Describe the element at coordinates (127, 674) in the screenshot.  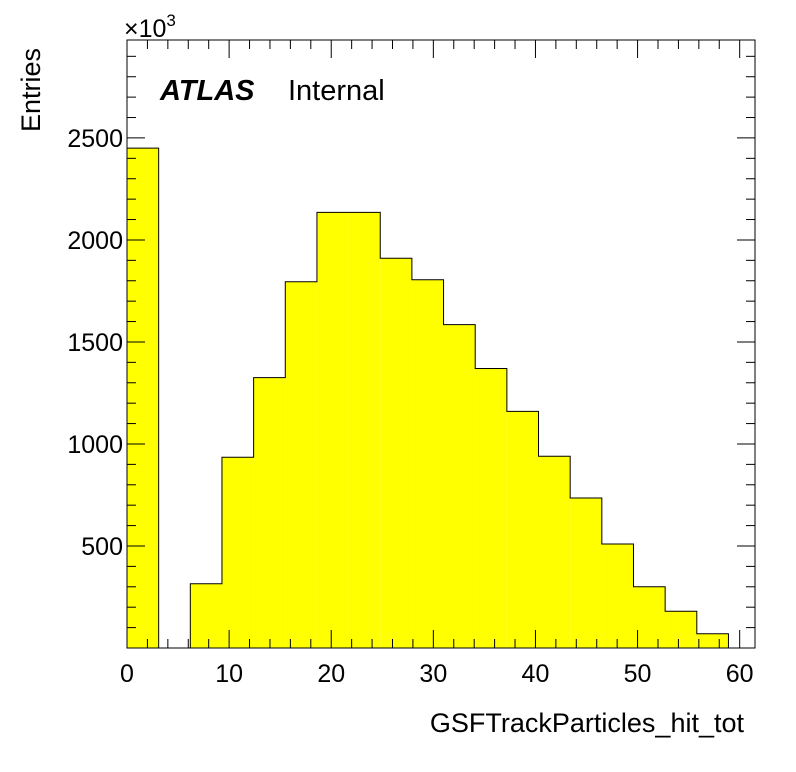
I see `x-tick-label: 0` at that location.